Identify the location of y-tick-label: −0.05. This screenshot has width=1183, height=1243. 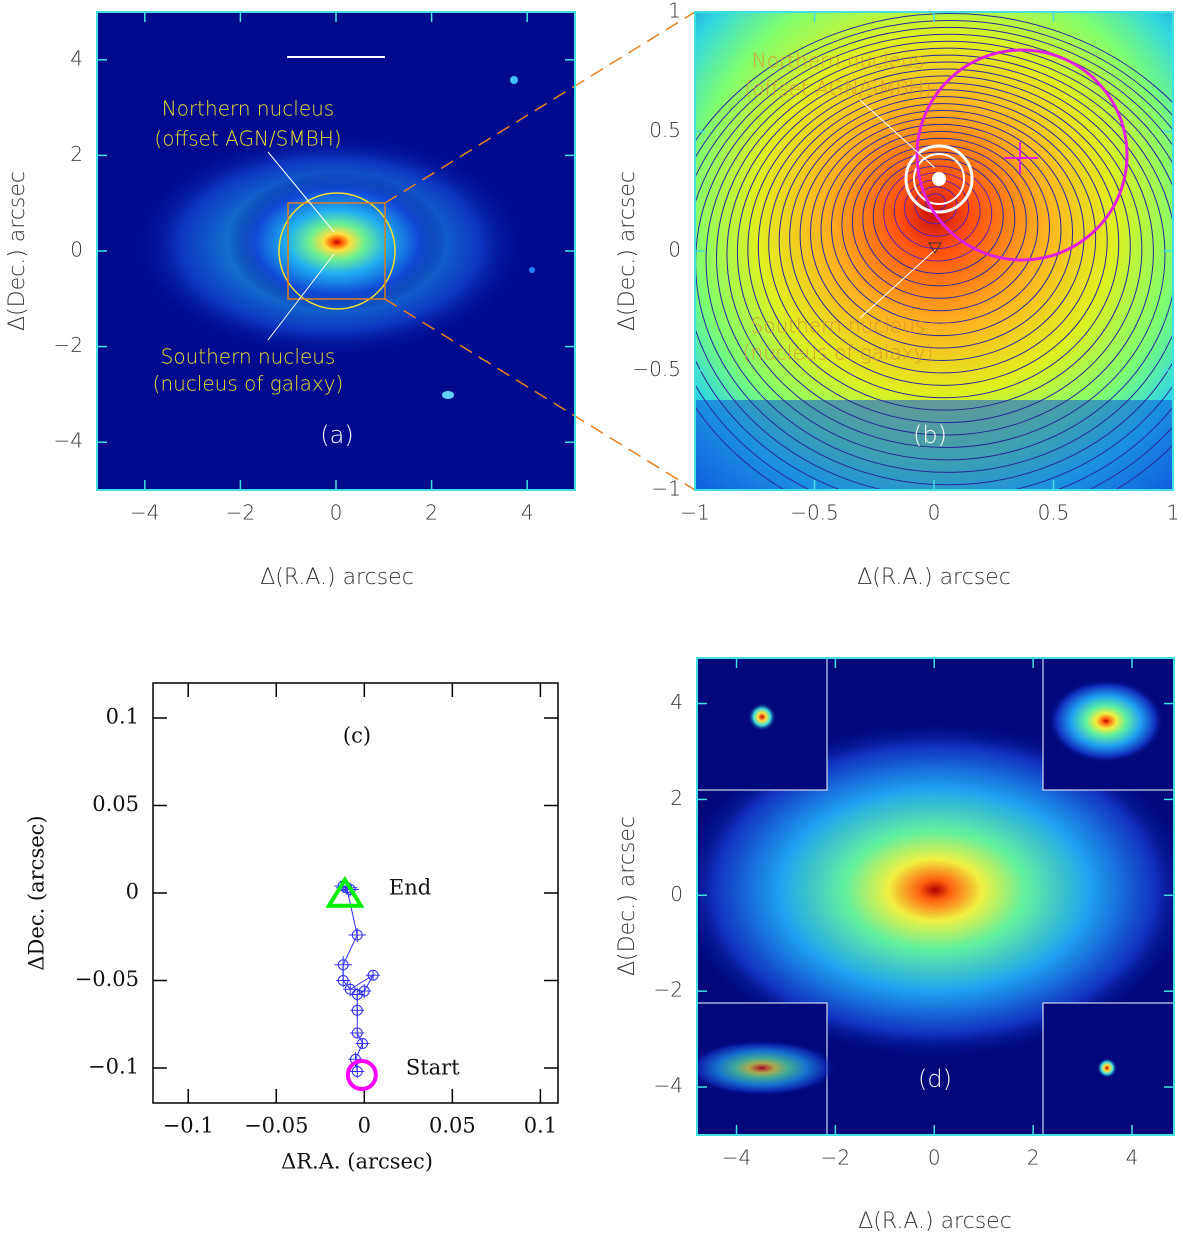
(107, 979).